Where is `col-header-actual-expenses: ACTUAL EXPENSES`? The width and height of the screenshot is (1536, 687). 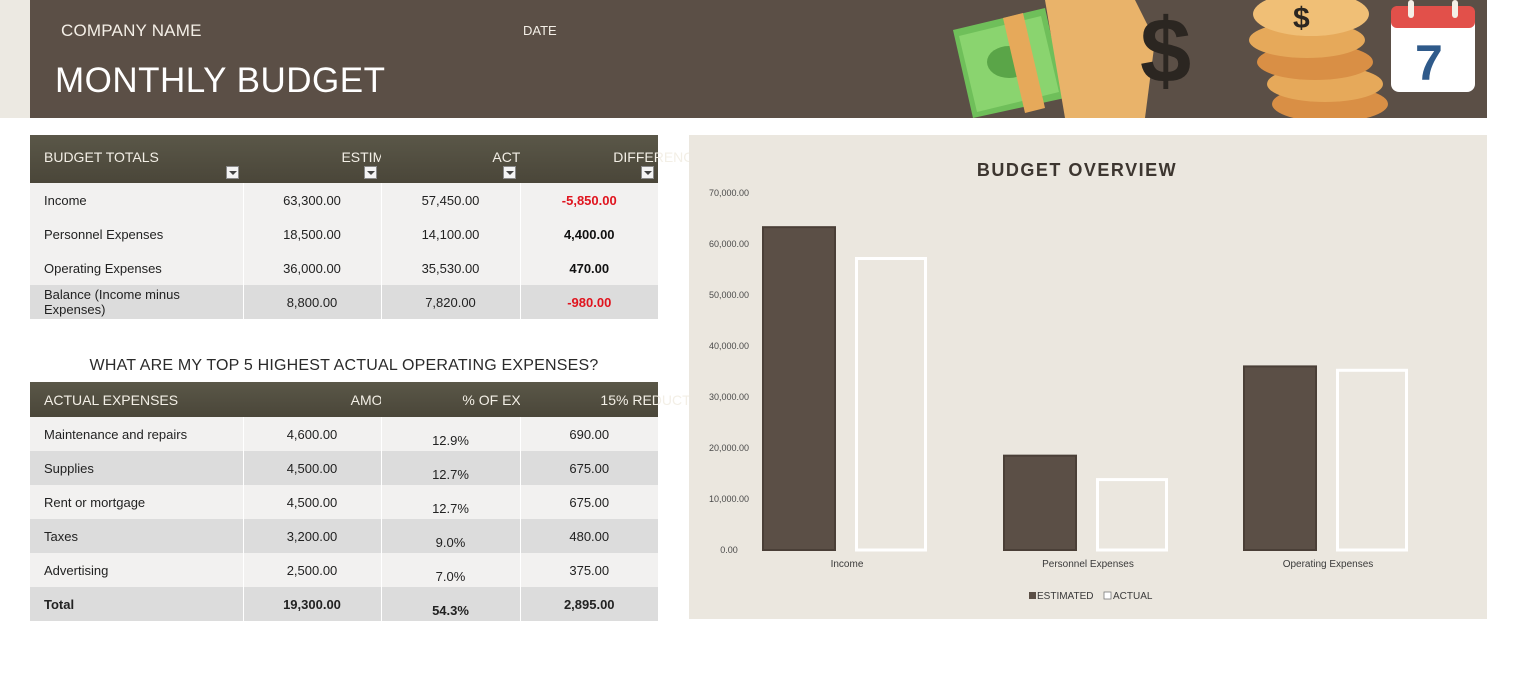 col-header-actual-expenses: ACTUAL EXPENSES is located at coordinates (136, 399).